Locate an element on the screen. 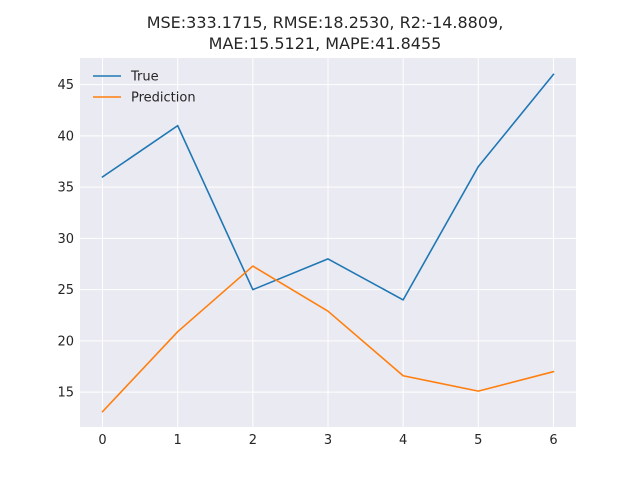 The height and width of the screenshot is (480, 640). legend-label-true: True is located at coordinates (144, 77).